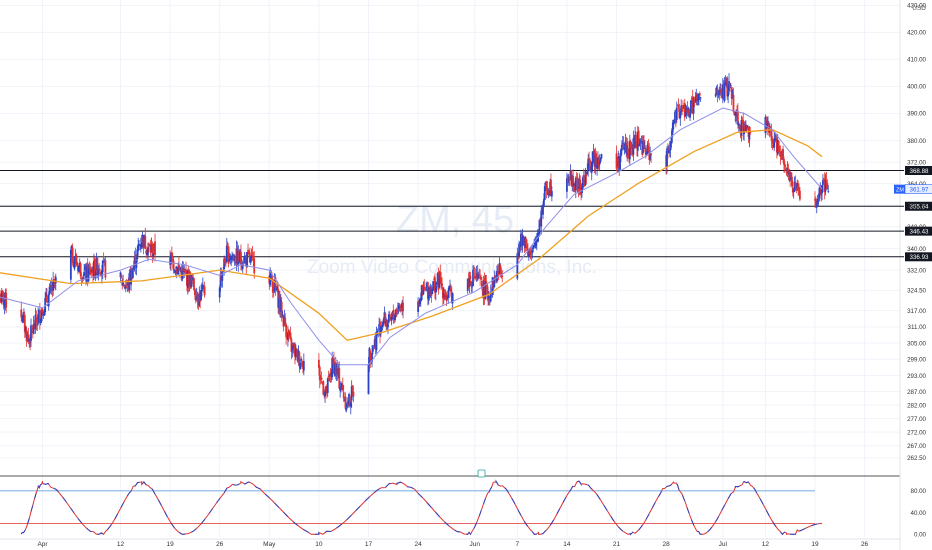 This screenshot has width=932, height=550. I want to click on level-label: 346.43, so click(919, 232).